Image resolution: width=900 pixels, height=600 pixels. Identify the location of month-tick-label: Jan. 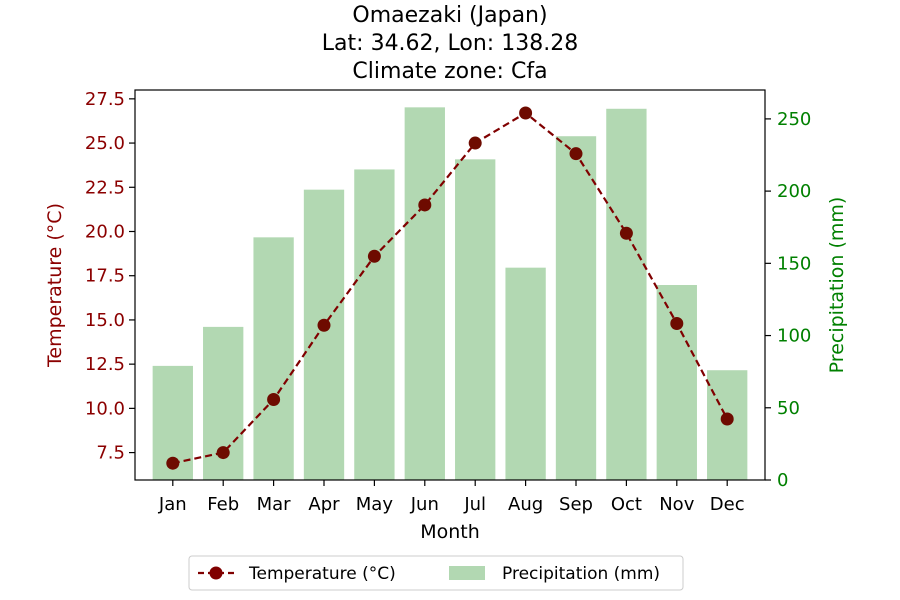
(172, 504).